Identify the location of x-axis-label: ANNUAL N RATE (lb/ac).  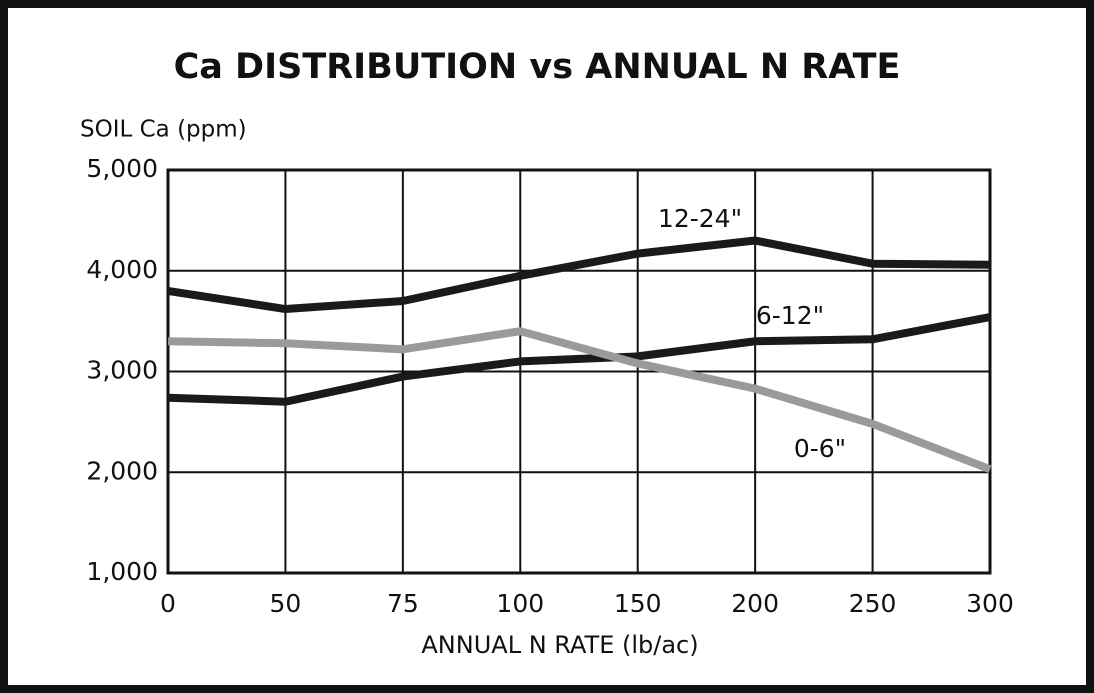
(559, 645).